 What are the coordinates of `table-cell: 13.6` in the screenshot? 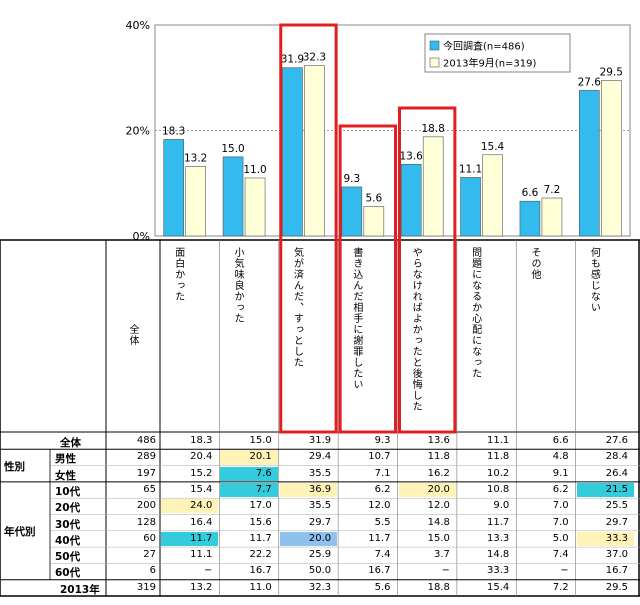 It's located at (438, 440).